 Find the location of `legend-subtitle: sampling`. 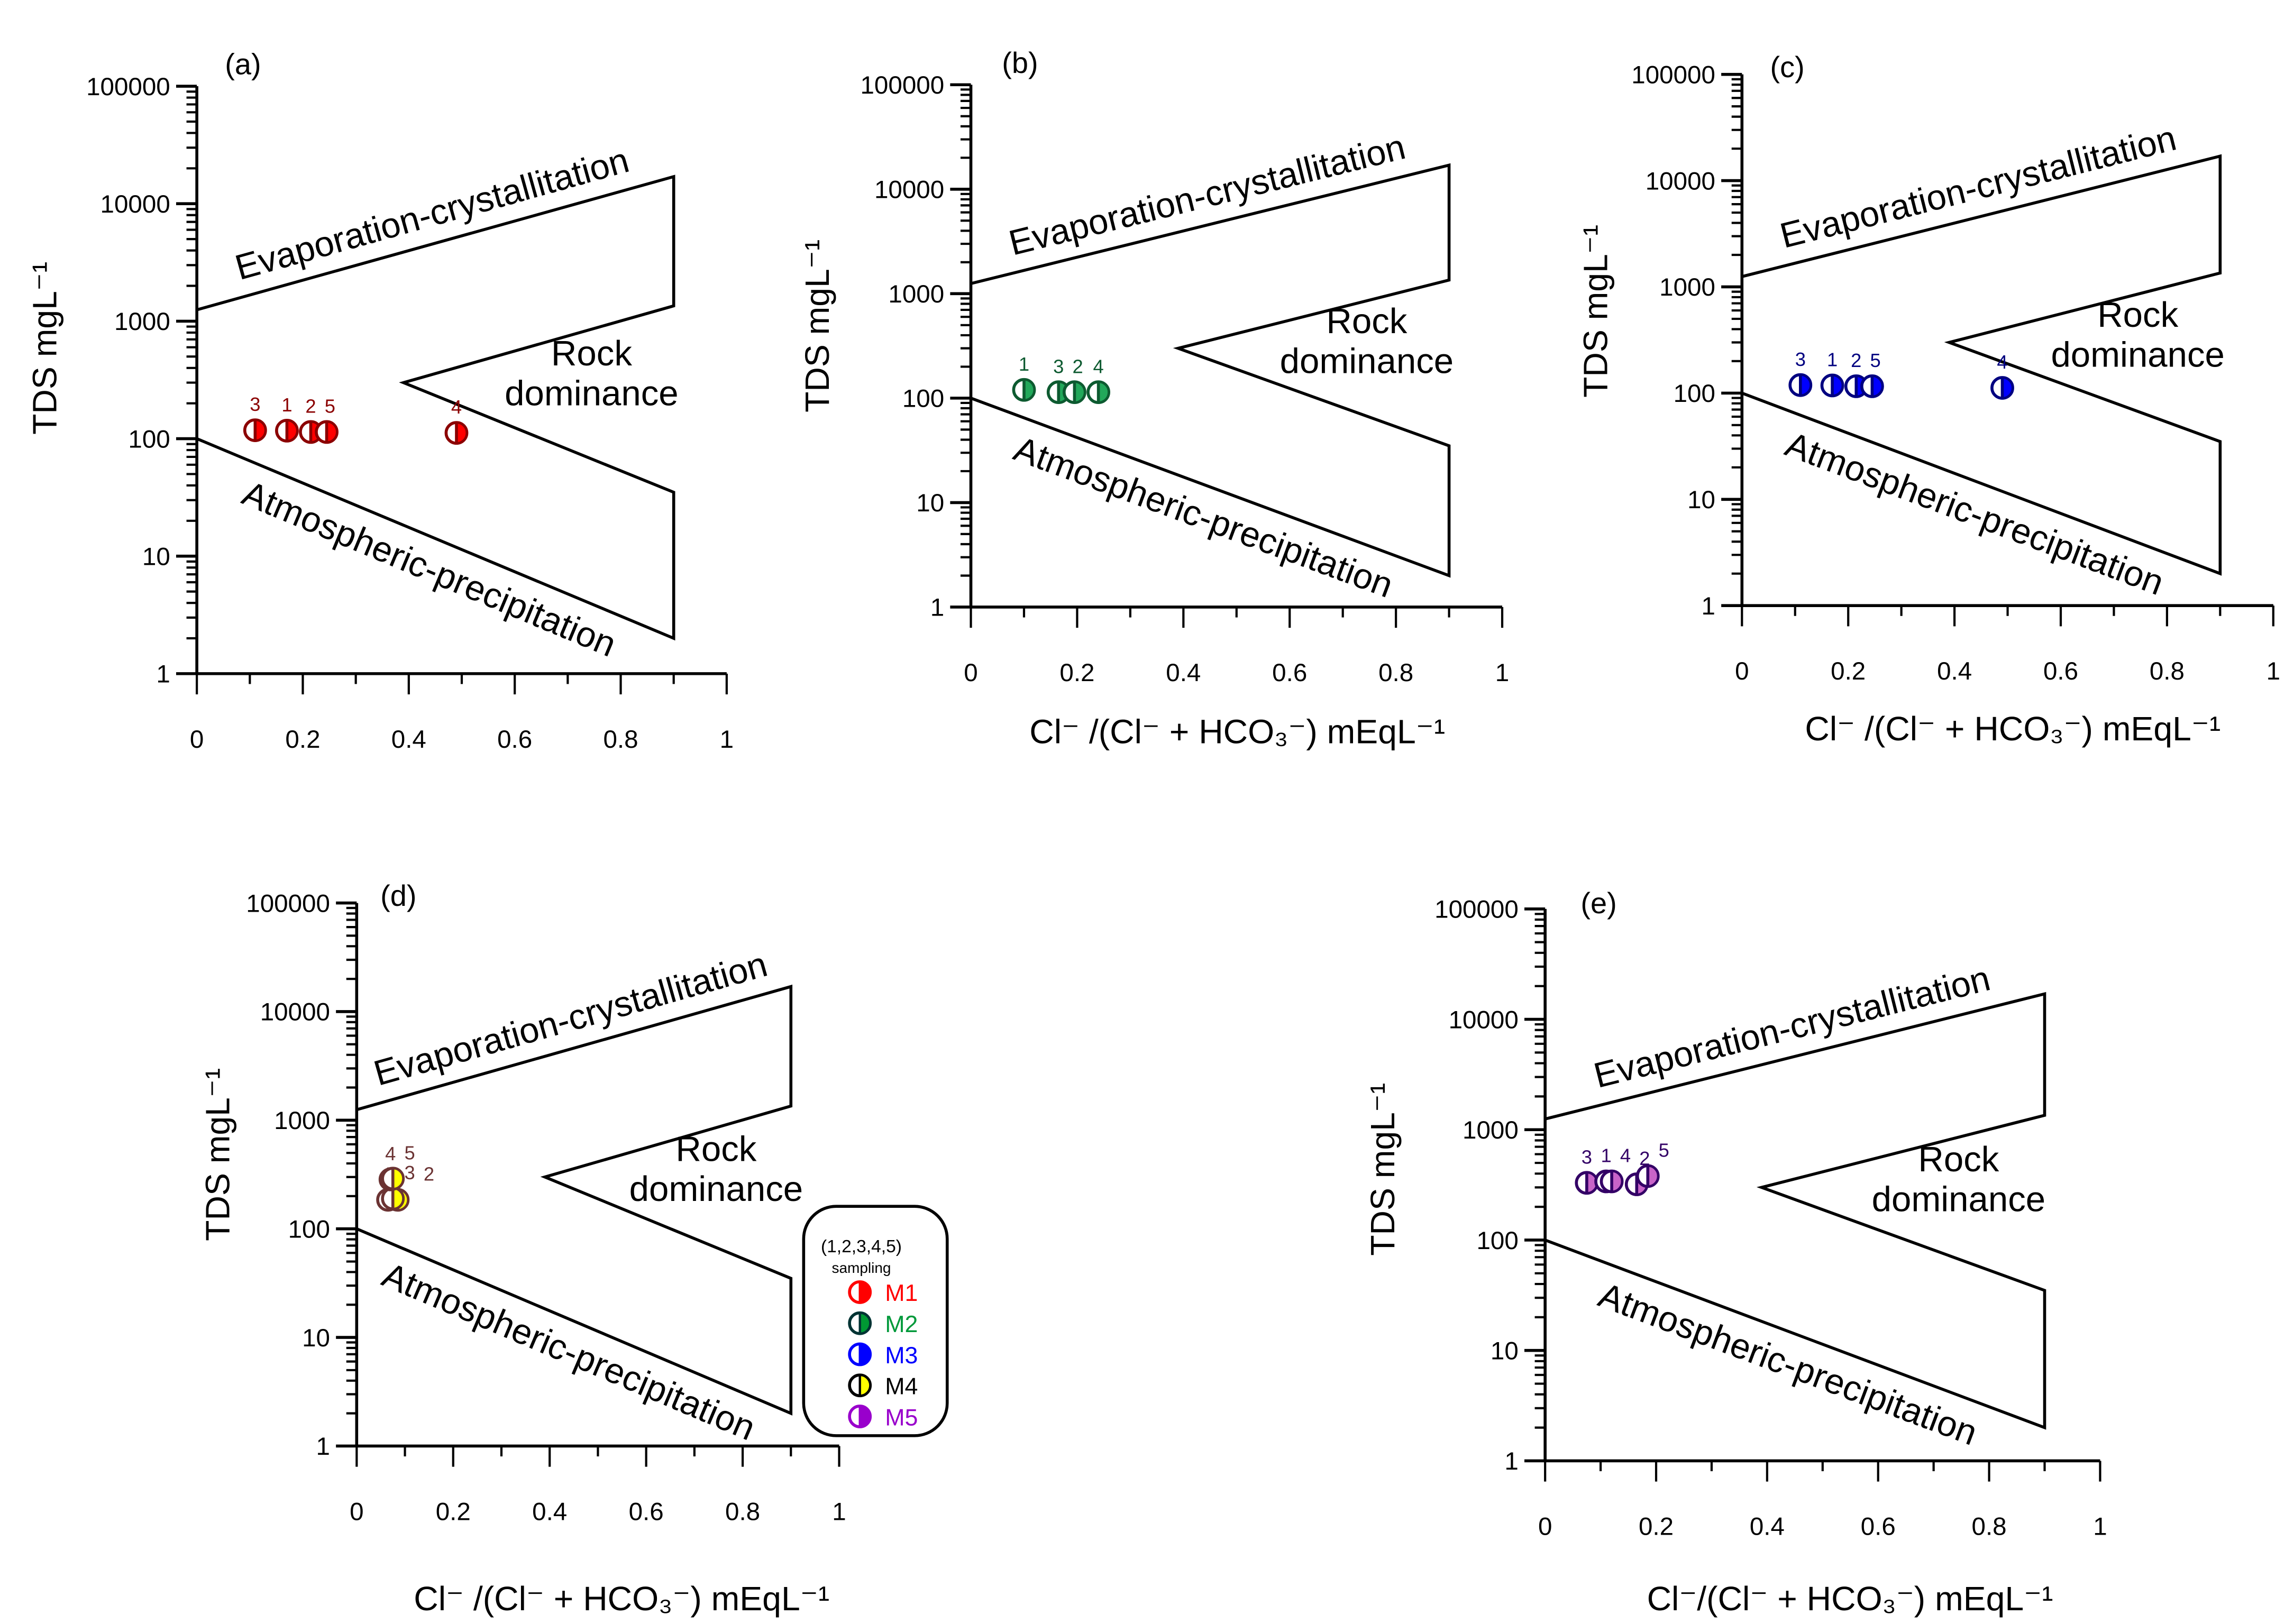

legend-subtitle: sampling is located at coordinates (862, 1268).